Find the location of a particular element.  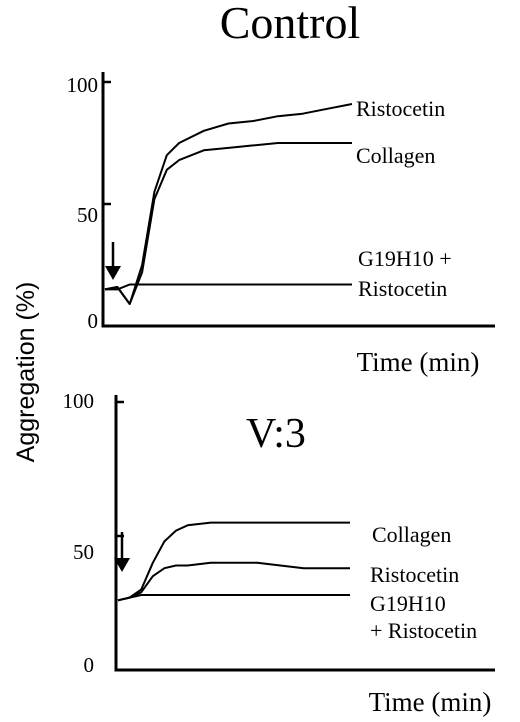

series-label-g19h10: G19H10 + is located at coordinates (405, 258).